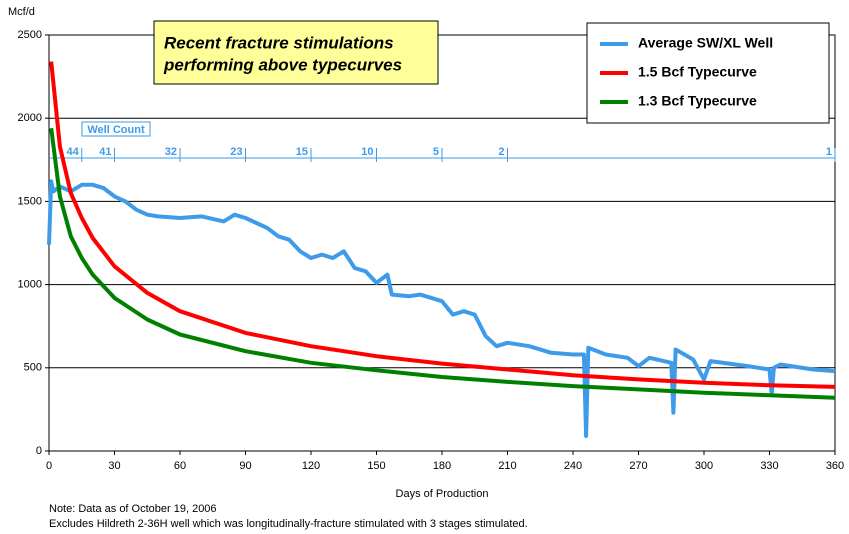  Describe the element at coordinates (376, 466) in the screenshot. I see `x-tick-label: 150` at that location.